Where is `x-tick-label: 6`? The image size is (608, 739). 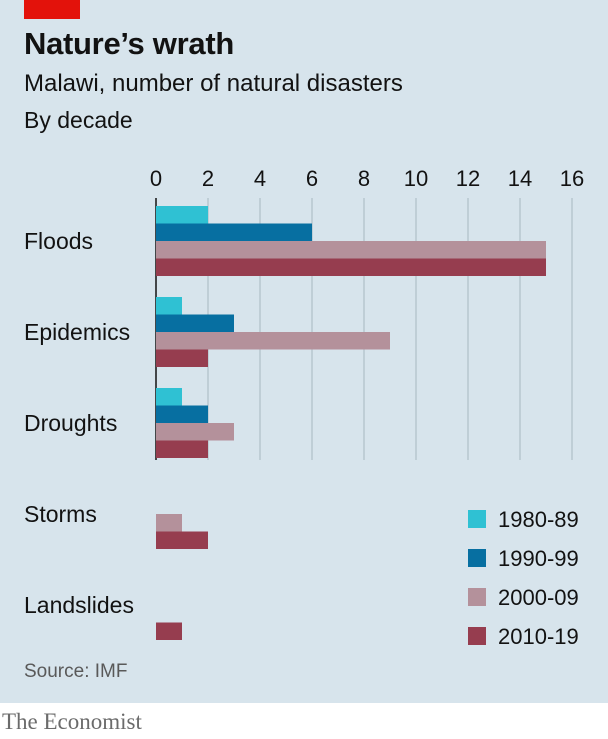
x-tick-label: 6 is located at coordinates (312, 178).